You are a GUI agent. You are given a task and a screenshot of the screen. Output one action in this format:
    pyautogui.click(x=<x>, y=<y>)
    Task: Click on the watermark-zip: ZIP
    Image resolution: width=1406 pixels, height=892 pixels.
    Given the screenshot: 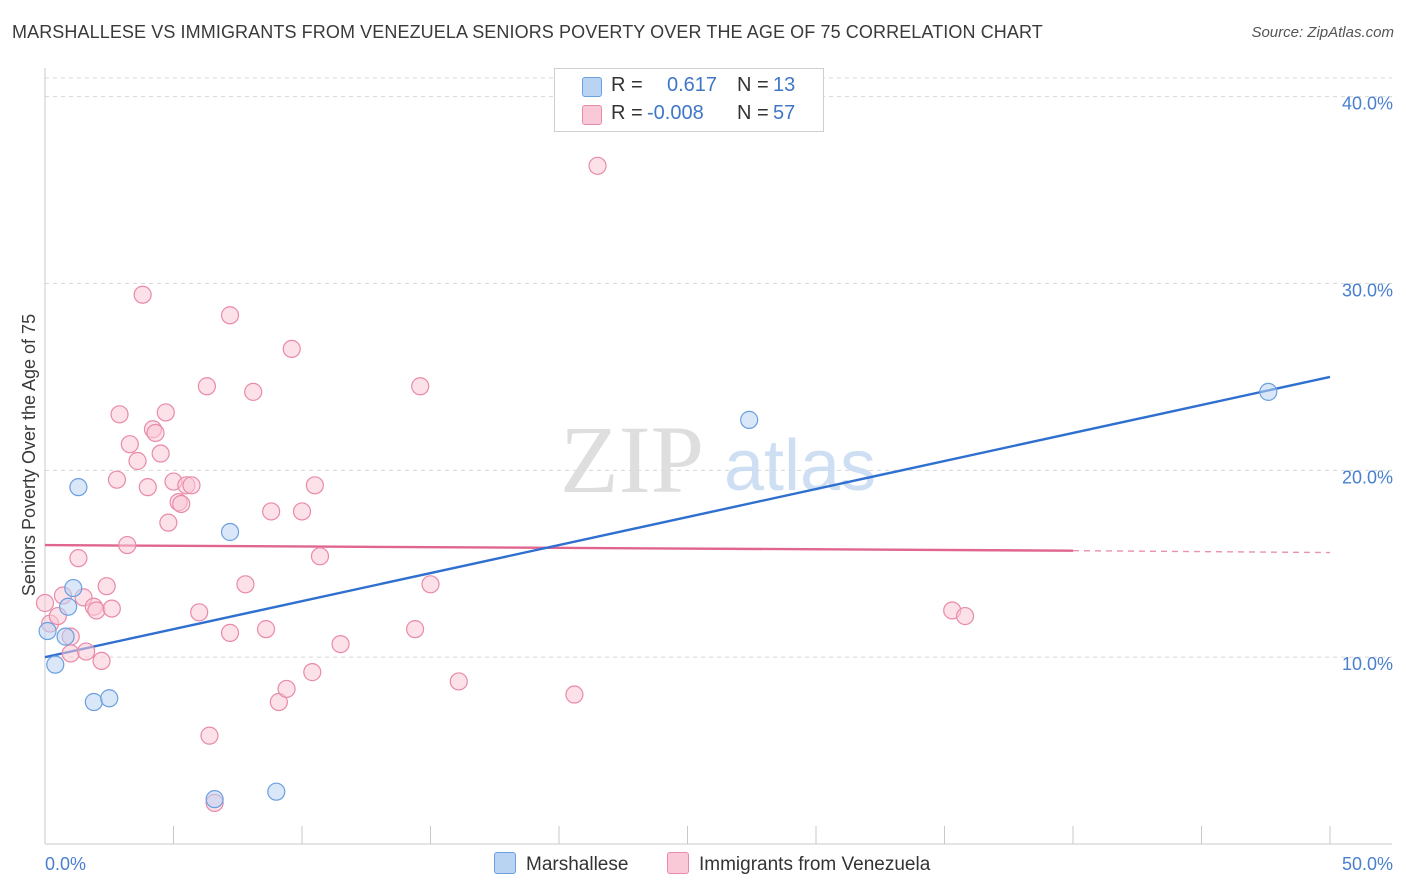 What is the action you would take?
    pyautogui.click(x=632, y=459)
    